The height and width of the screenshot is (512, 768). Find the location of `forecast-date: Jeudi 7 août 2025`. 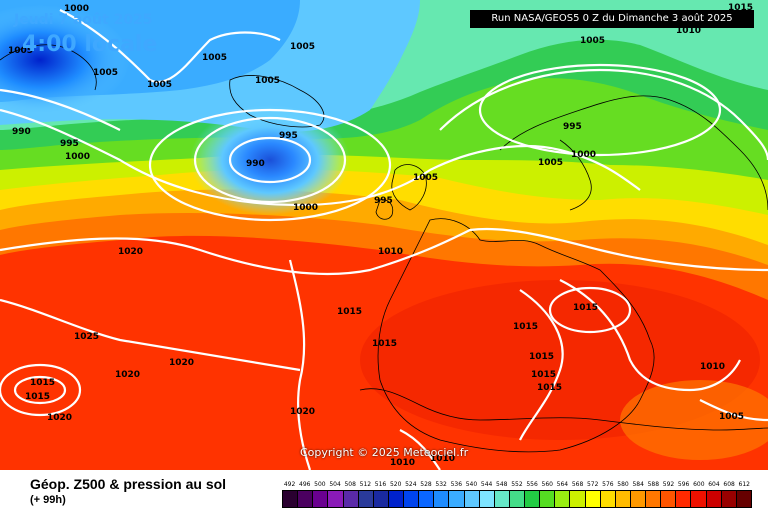

forecast-date: Jeudi 7 août 2025 is located at coordinates (83, 20).